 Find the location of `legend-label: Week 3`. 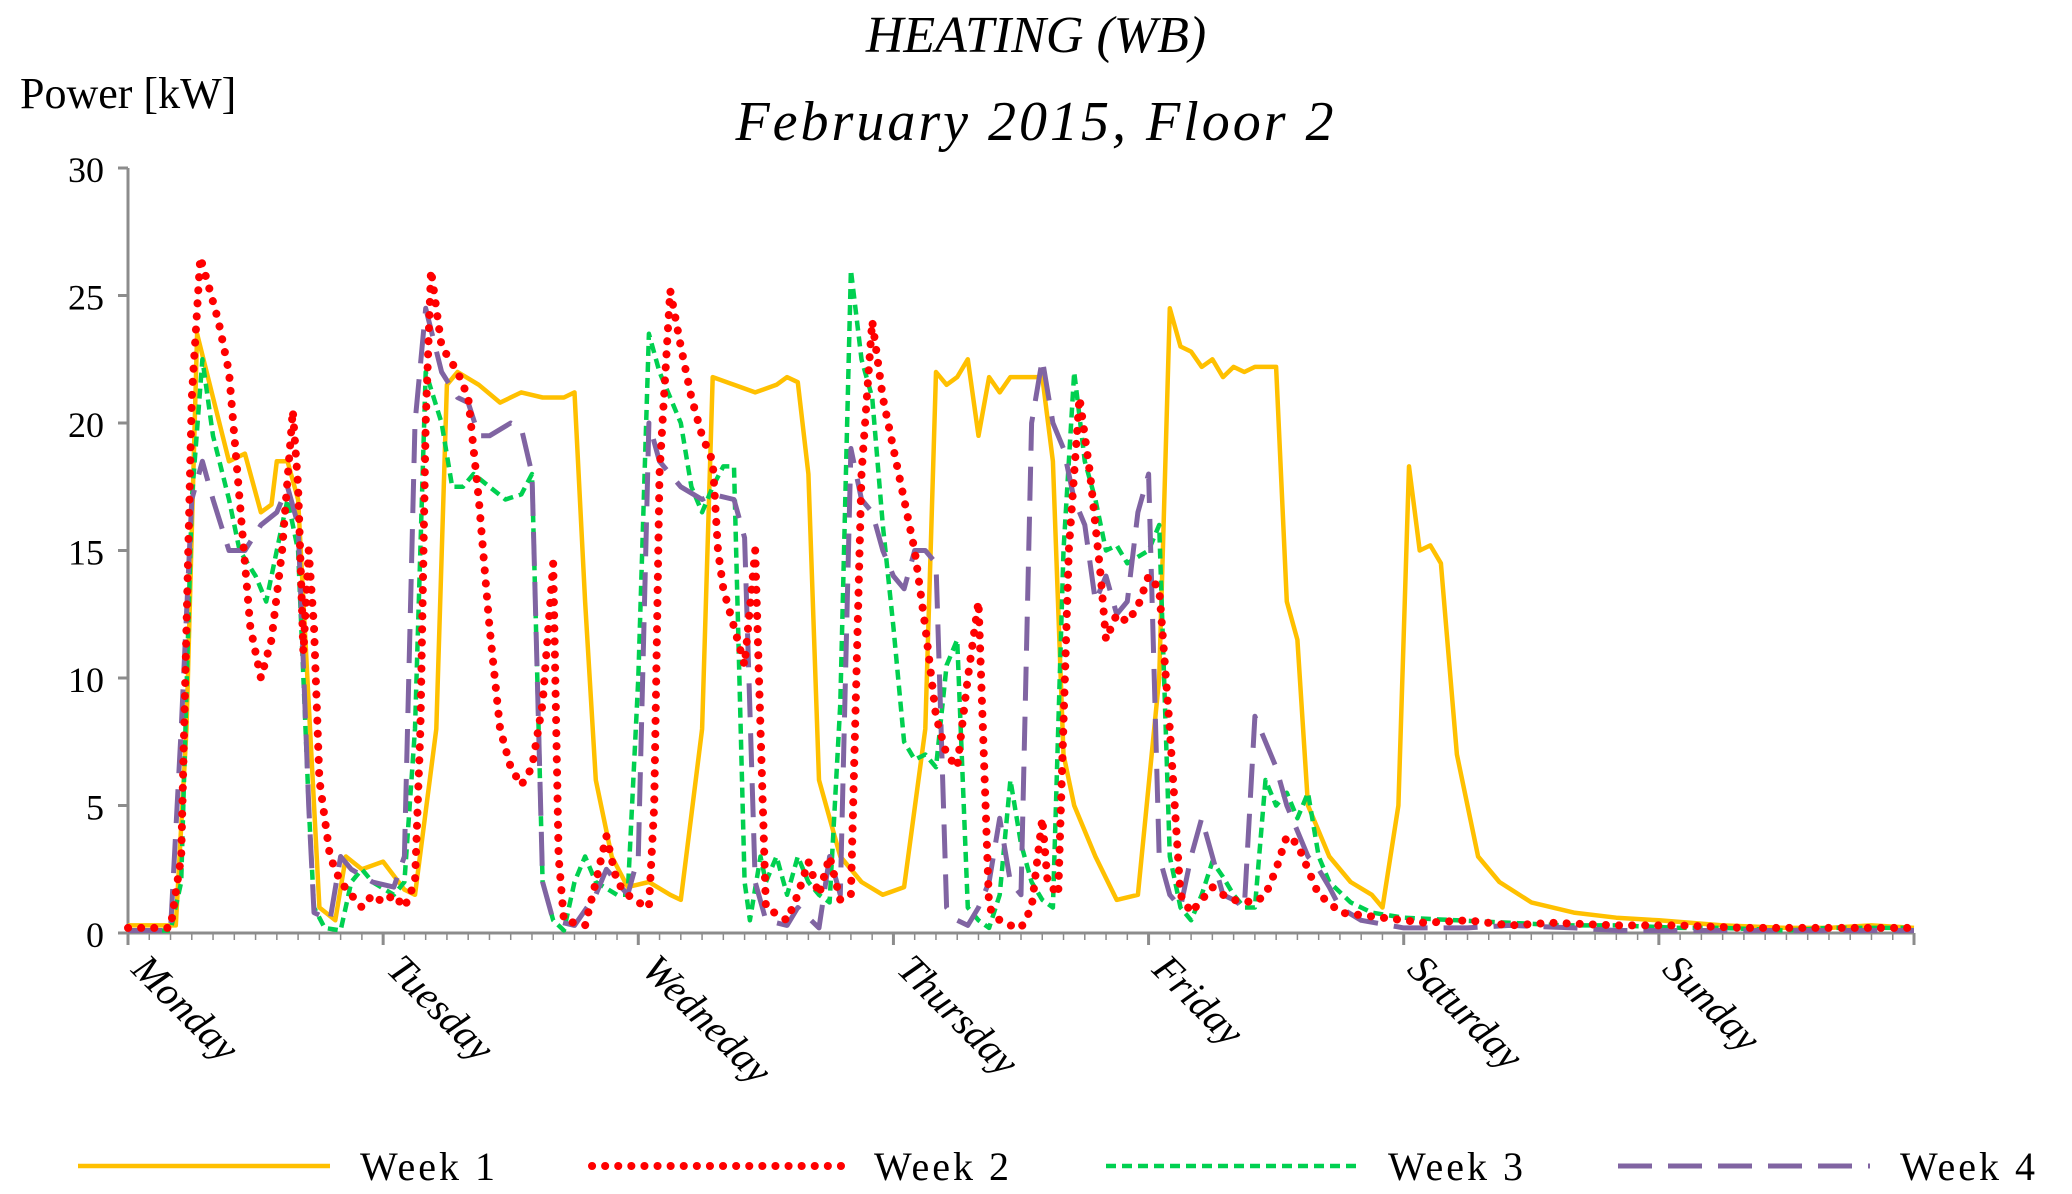

legend-label: Week 3 is located at coordinates (1457, 1166).